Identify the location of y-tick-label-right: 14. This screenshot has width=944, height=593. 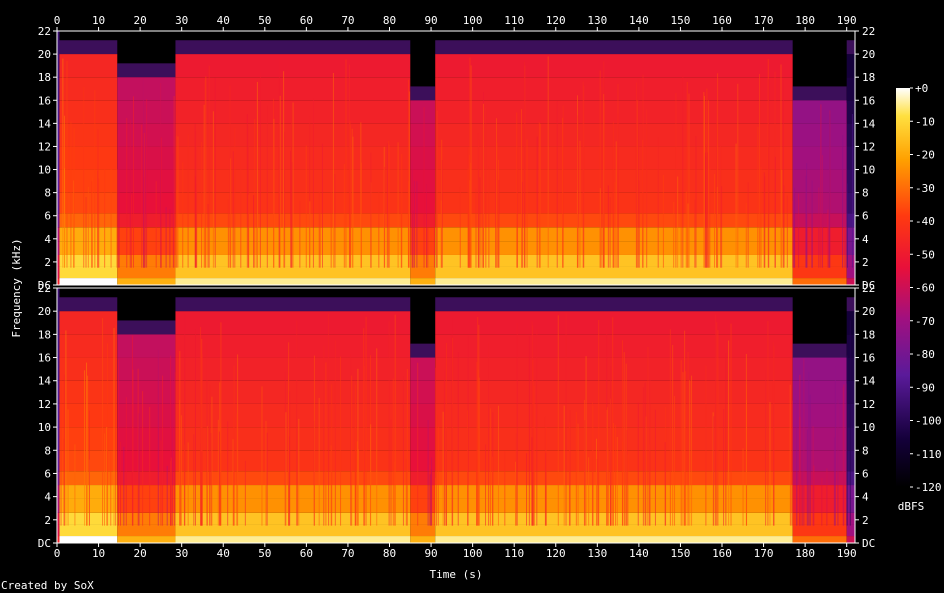
(869, 123).